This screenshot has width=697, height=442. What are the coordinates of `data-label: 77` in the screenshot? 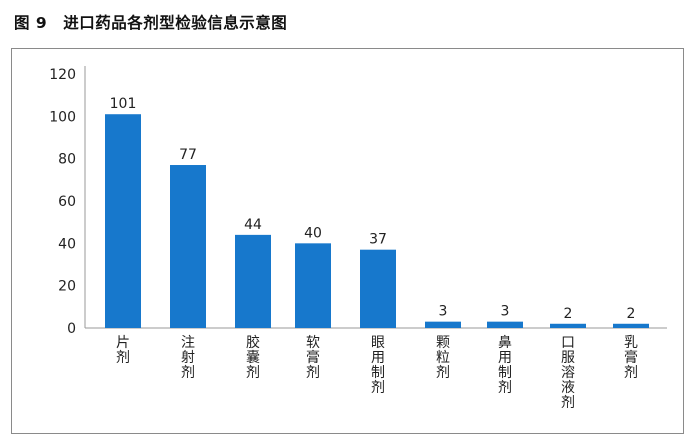 It's located at (188, 155).